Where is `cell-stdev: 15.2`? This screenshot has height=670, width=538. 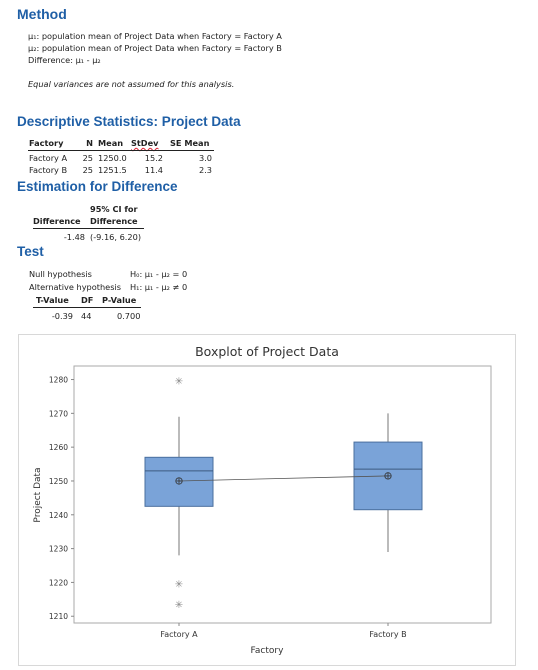 cell-stdev: 15.2 is located at coordinates (153, 158).